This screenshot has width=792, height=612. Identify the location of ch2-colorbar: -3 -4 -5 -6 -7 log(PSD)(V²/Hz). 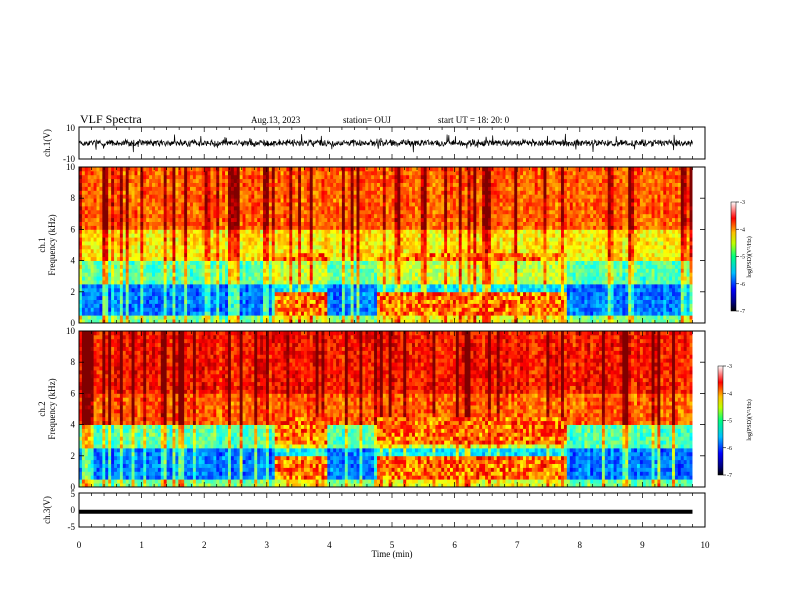
(735, 421).